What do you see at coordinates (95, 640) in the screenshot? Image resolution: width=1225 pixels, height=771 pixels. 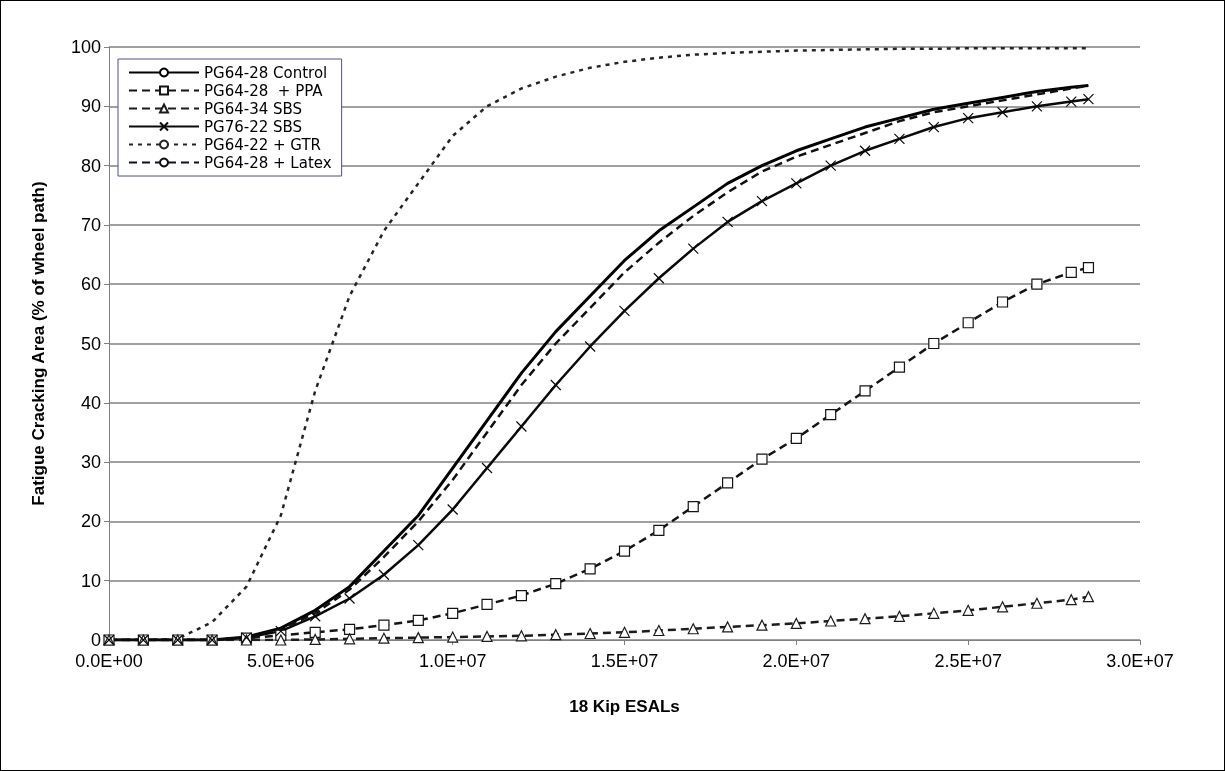 I see `y-tick-label: 0` at bounding box center [95, 640].